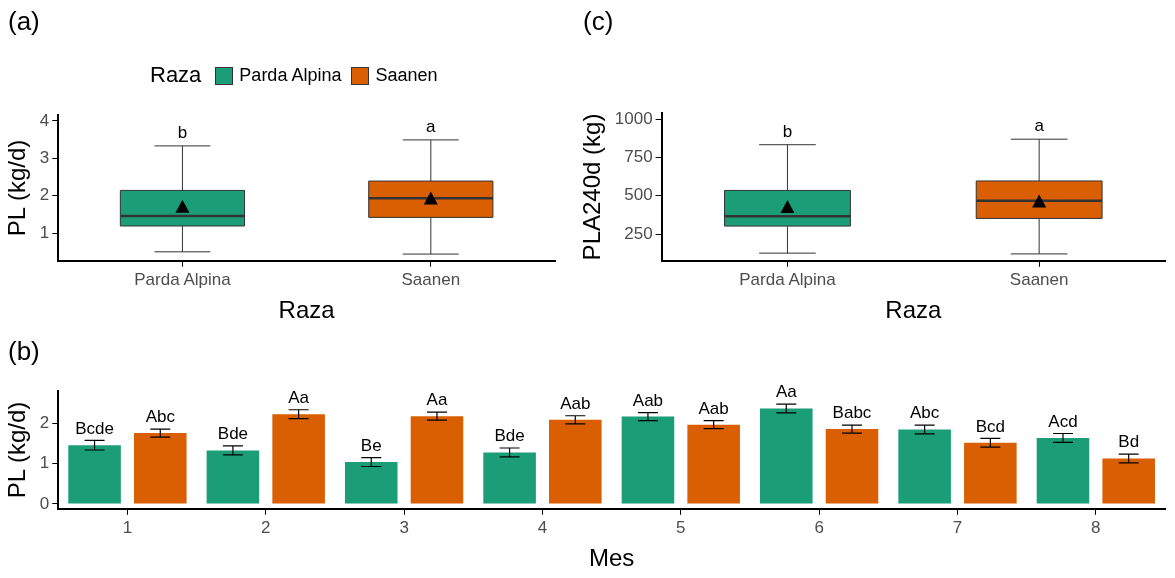  I want to click on y-tick-label: 0, so click(44, 503).